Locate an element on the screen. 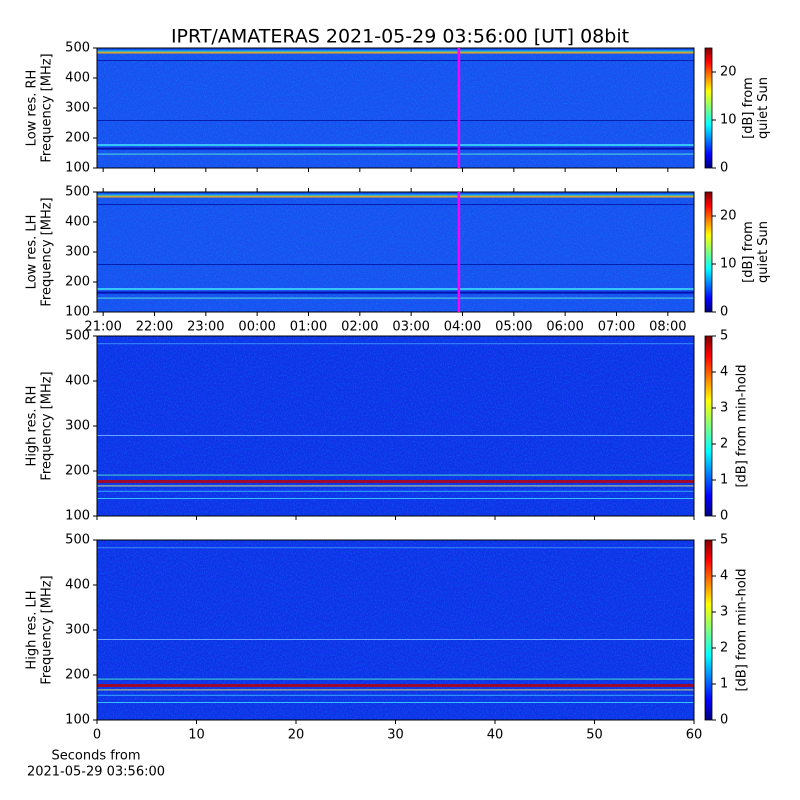  x-tick-label: 0 is located at coordinates (97, 735).